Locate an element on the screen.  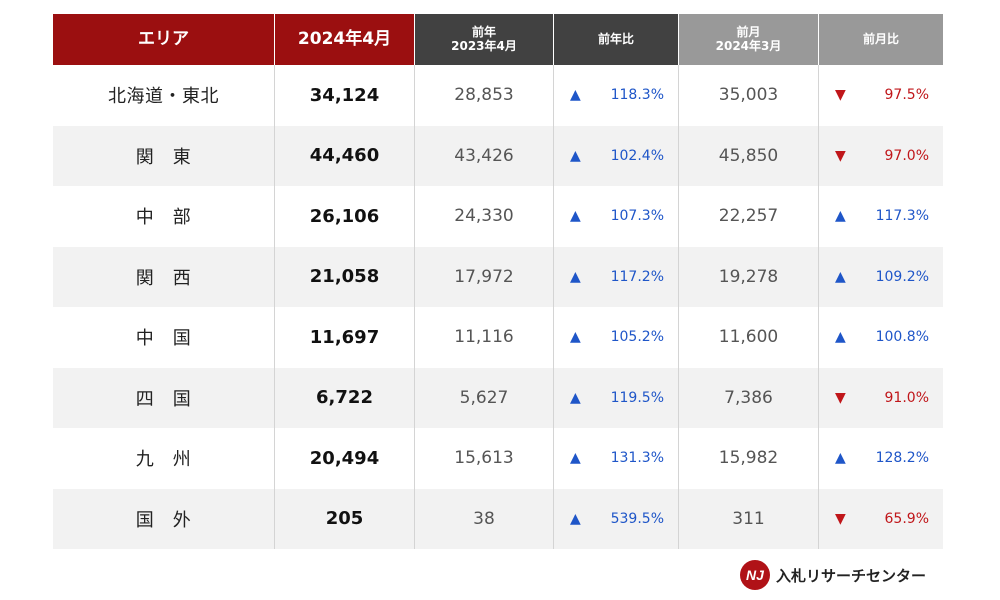
area-name: 中 部 is located at coordinates (164, 216).